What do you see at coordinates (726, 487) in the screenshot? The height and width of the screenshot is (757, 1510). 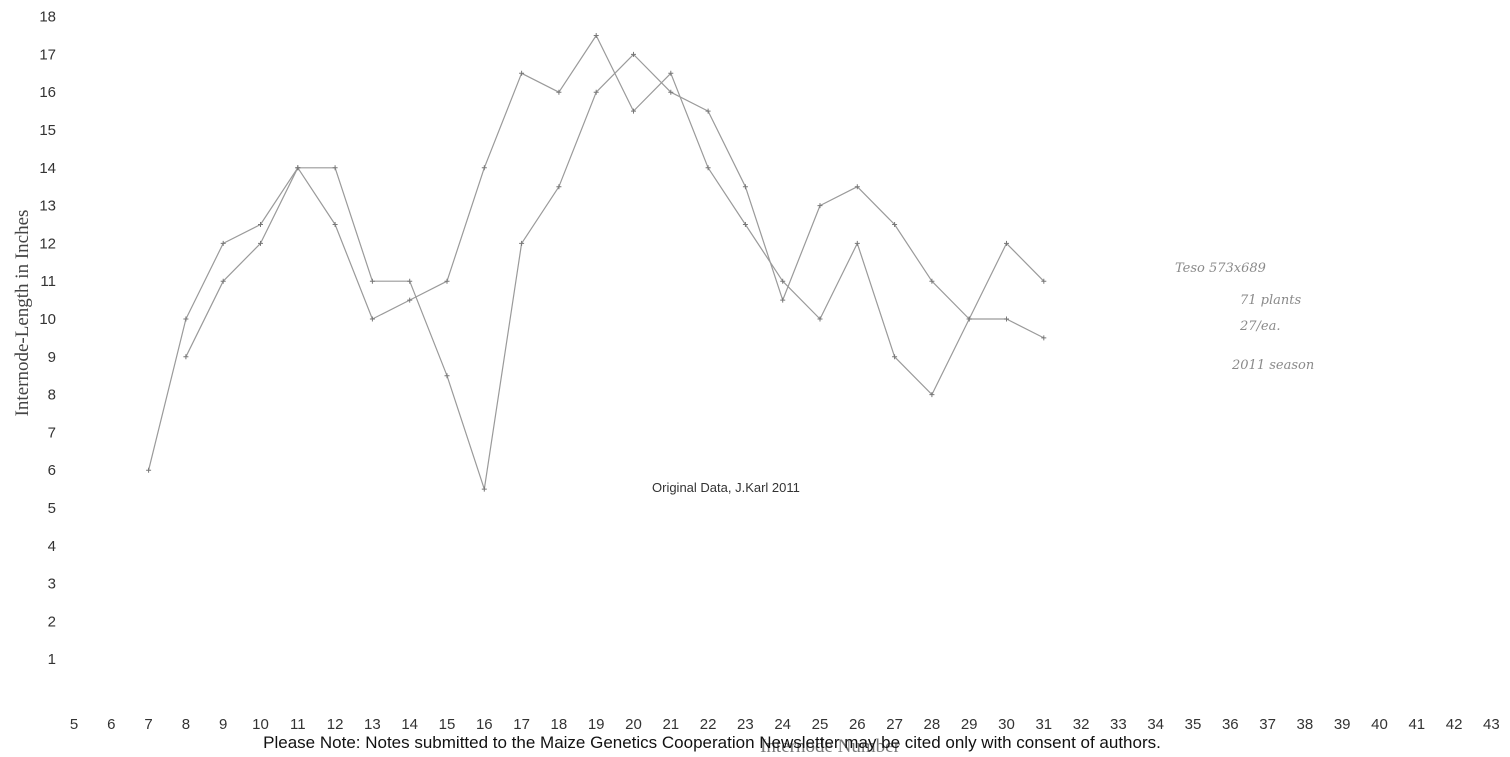 I see `chart-annotation: Original Data, J.Karl 2011` at bounding box center [726, 487].